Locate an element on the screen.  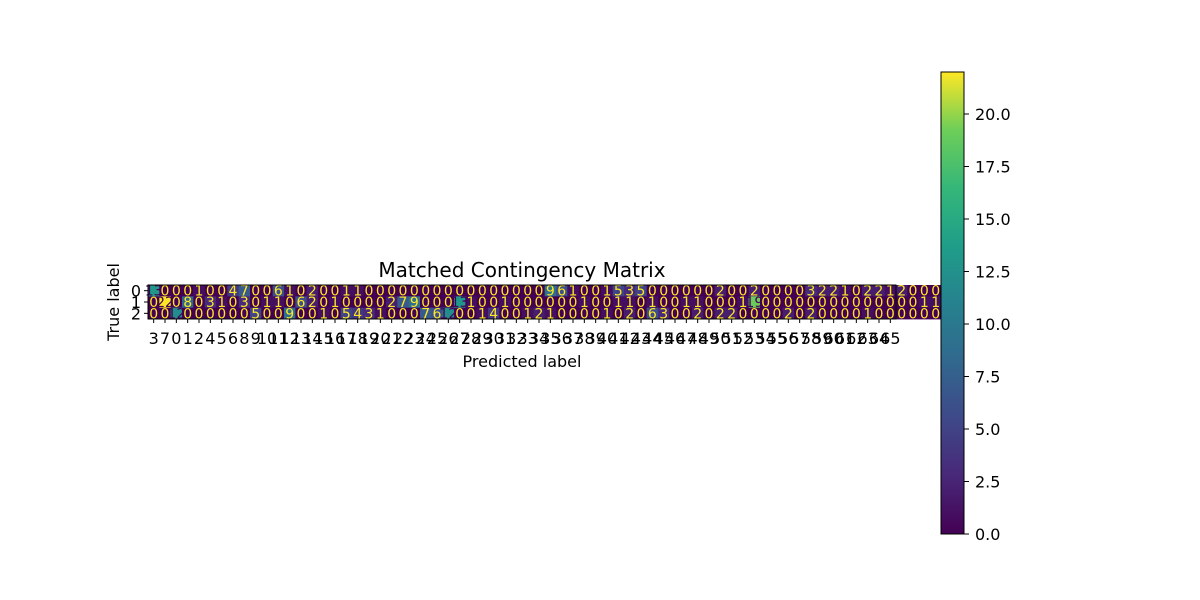
x-tick-label: 29 is located at coordinates (482, 338).